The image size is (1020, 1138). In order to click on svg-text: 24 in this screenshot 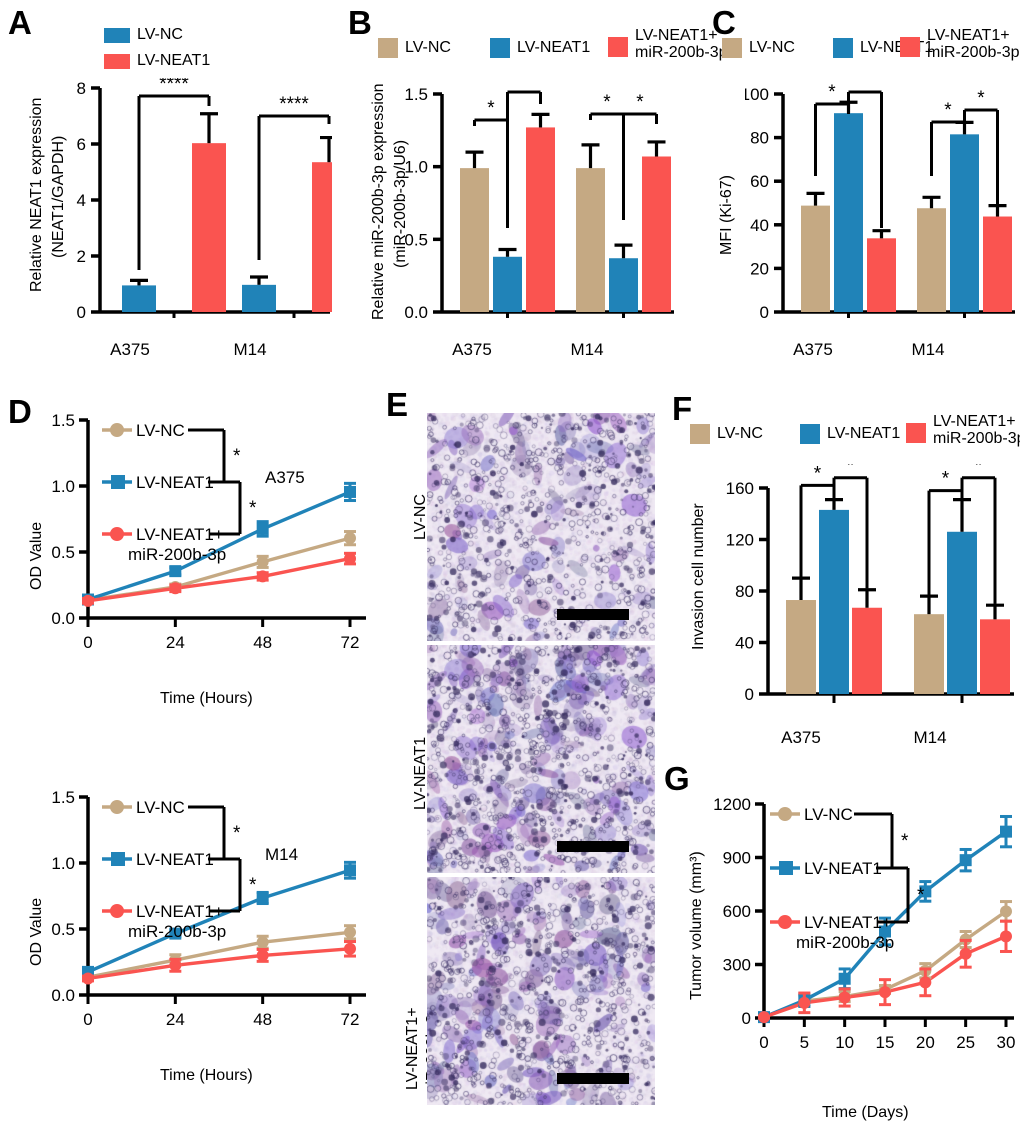, I will do `click(175, 642)`.